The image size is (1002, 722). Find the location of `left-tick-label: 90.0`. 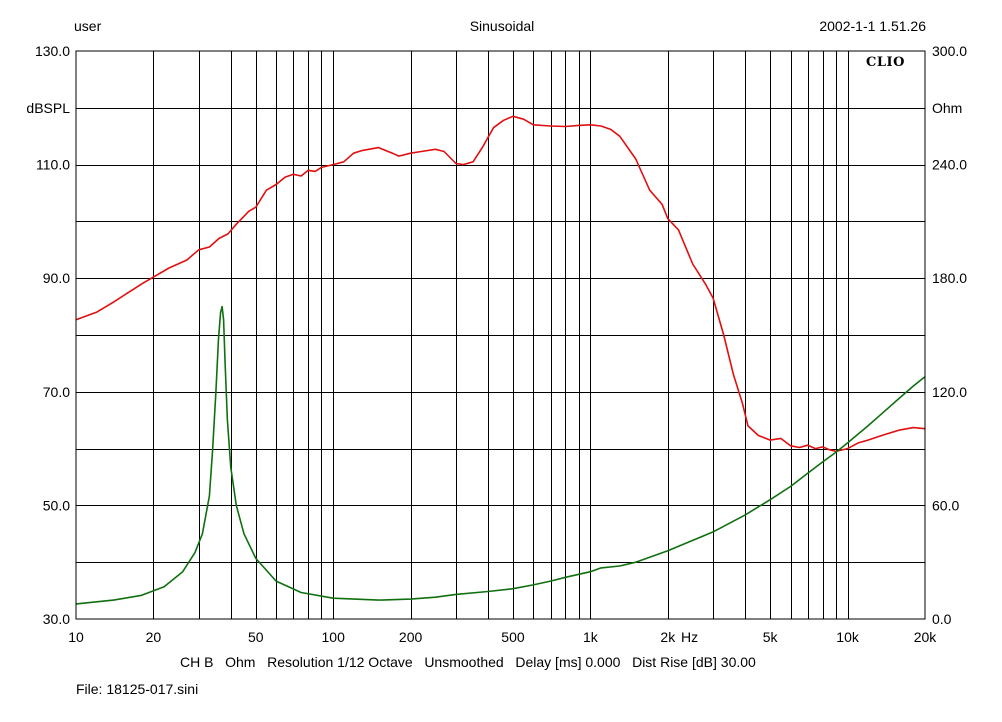

left-tick-label: 90.0 is located at coordinates (56, 278).